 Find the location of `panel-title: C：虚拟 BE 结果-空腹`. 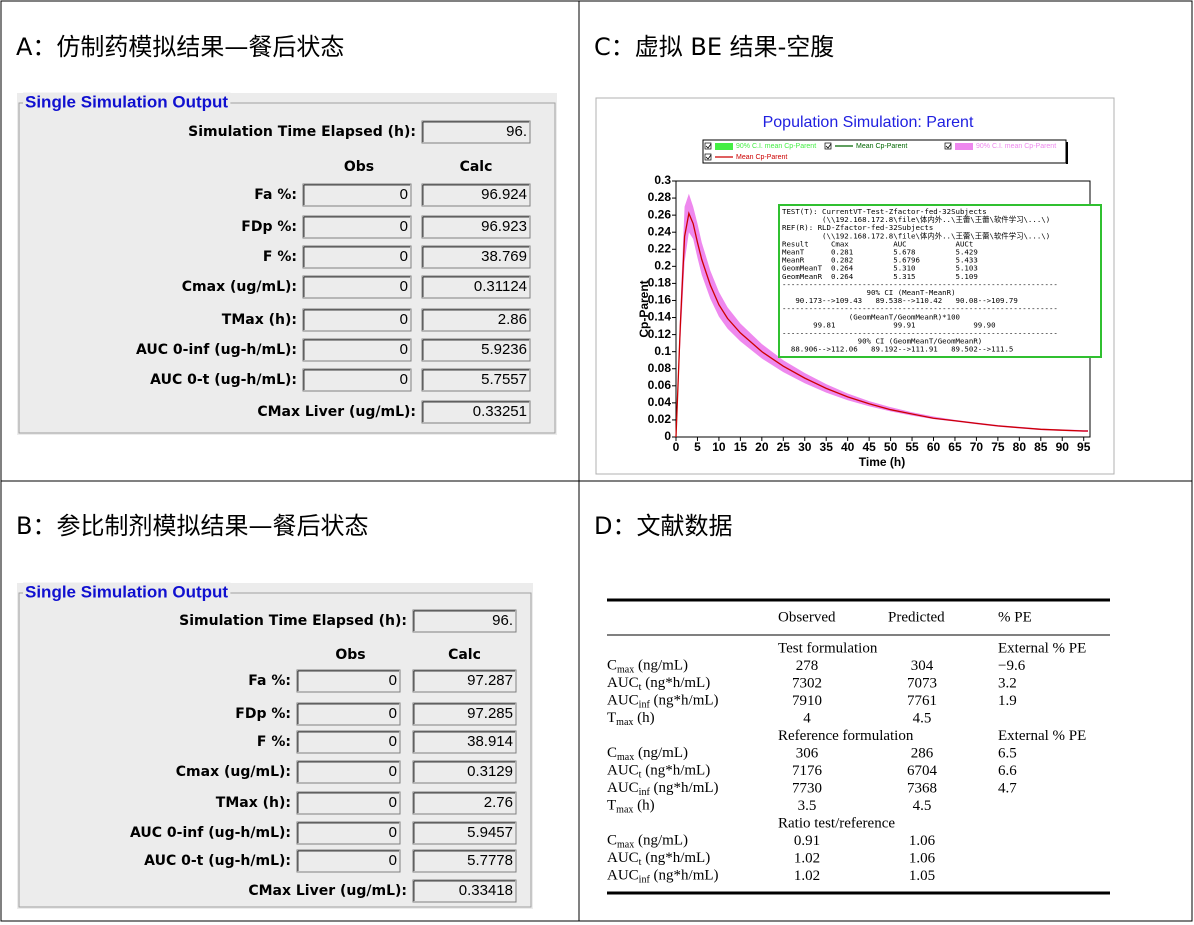

panel-title: C：虚拟 BE 结果-空腹 is located at coordinates (714, 47).